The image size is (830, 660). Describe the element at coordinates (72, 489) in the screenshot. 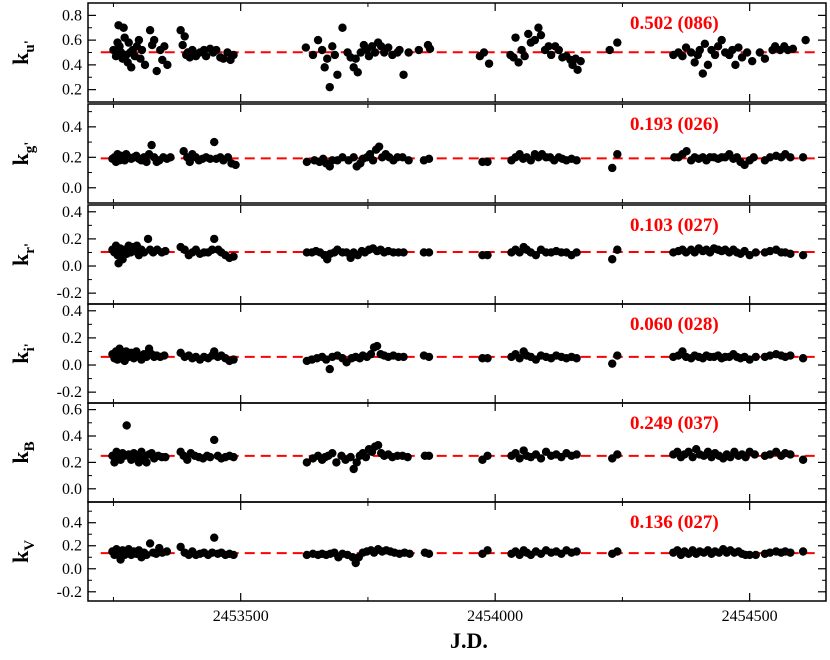

I see `y-tick-label-B: 0.0` at that location.